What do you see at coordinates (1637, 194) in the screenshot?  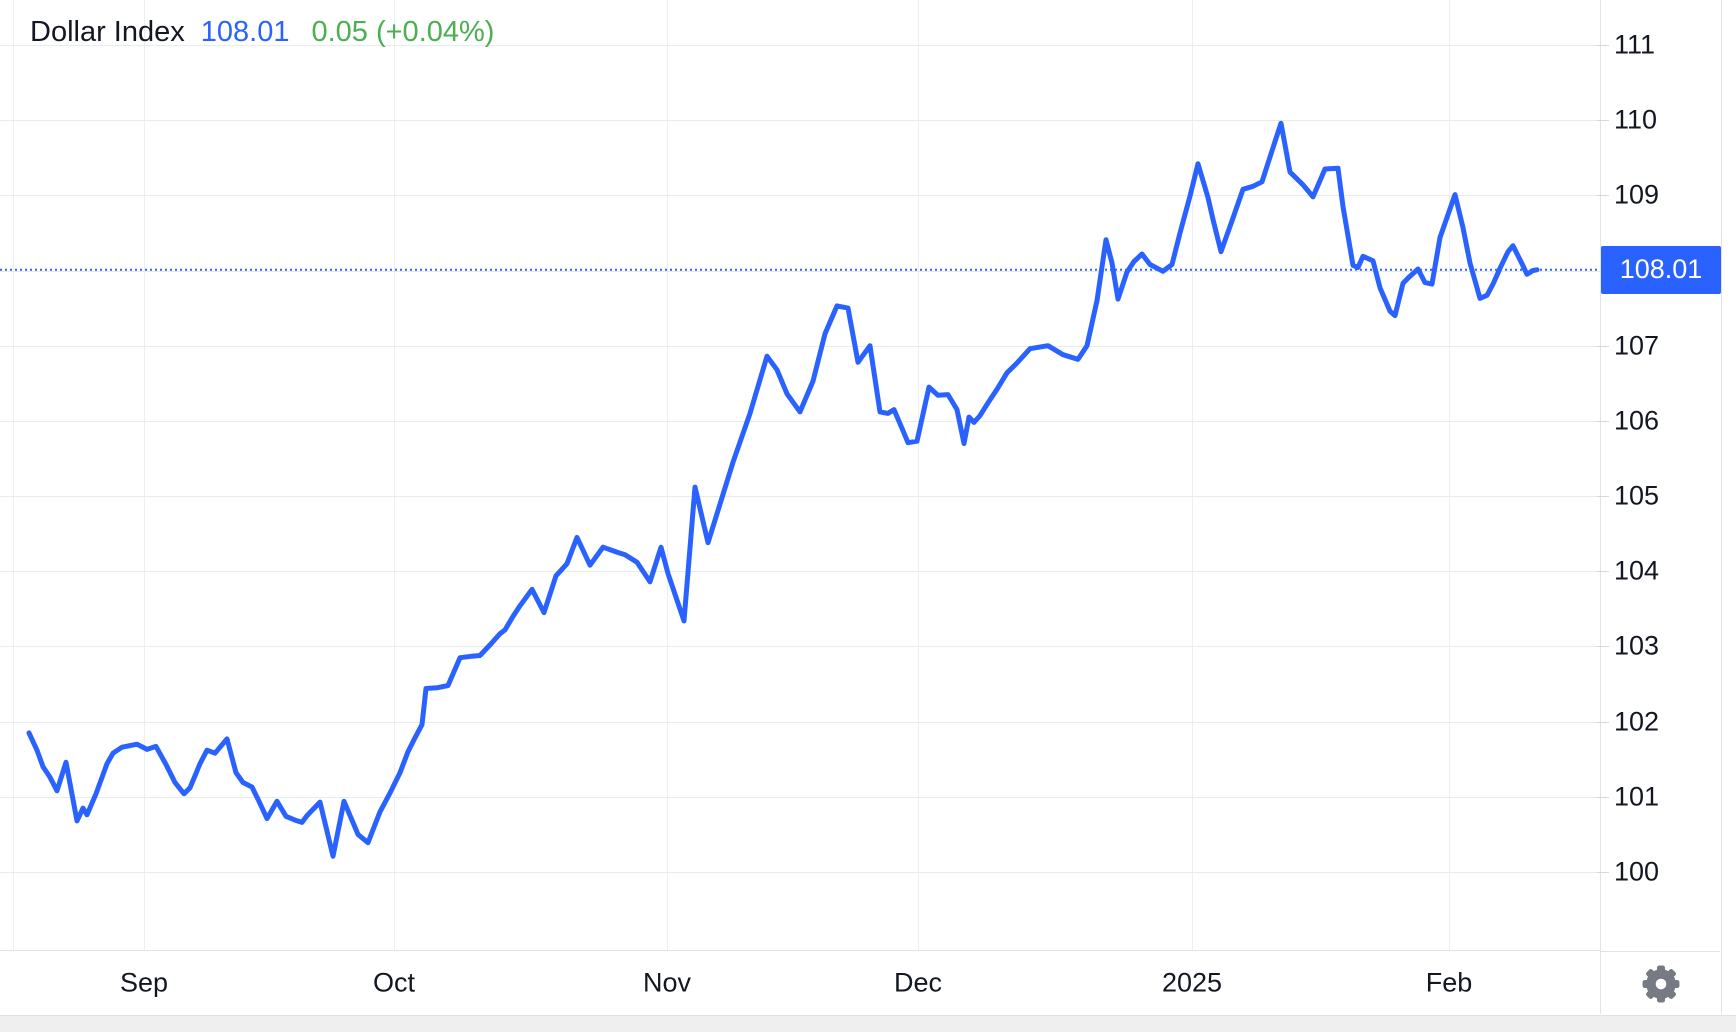 I see `price-scale-label: 109` at bounding box center [1637, 194].